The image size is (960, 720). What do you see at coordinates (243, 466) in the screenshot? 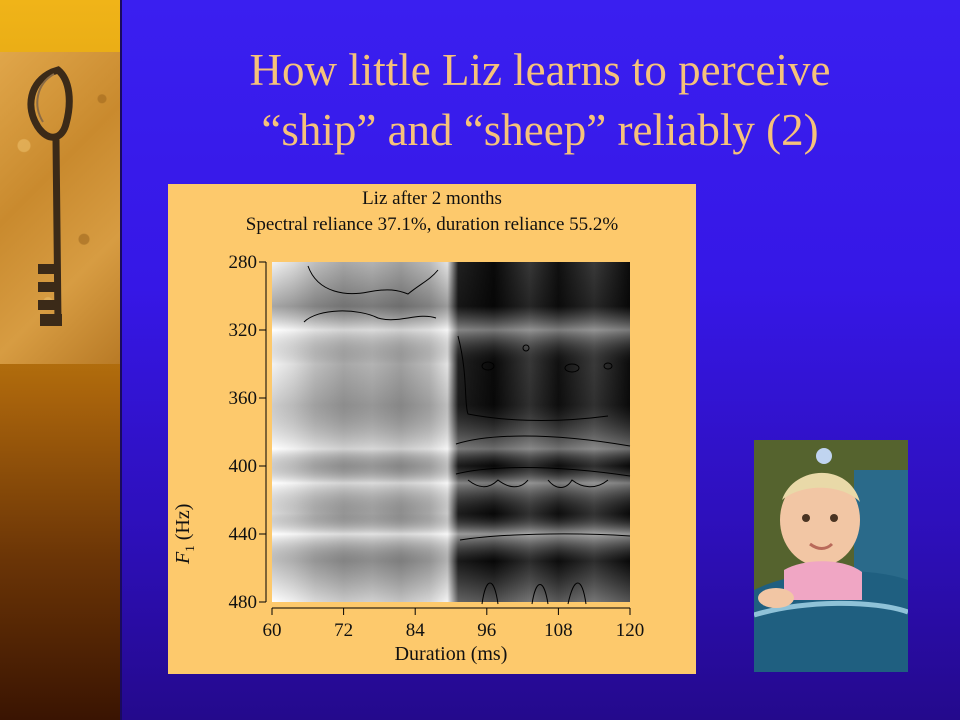
I see `y-tick-label: 400` at bounding box center [243, 466].